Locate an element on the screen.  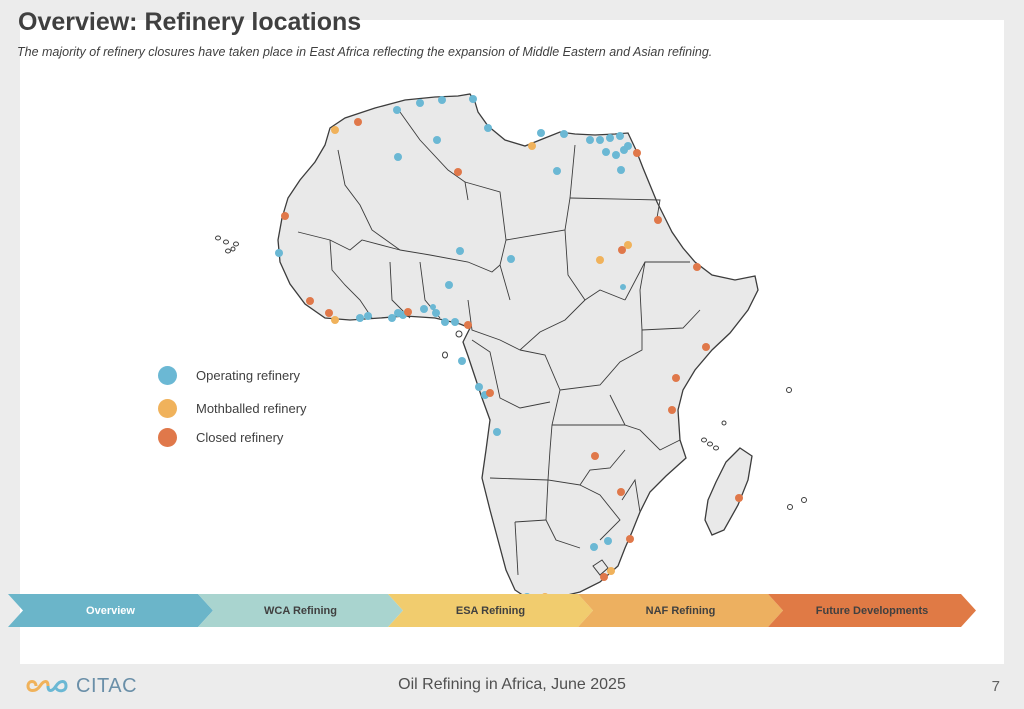
brand-name: CITAC is located at coordinates (107, 685).